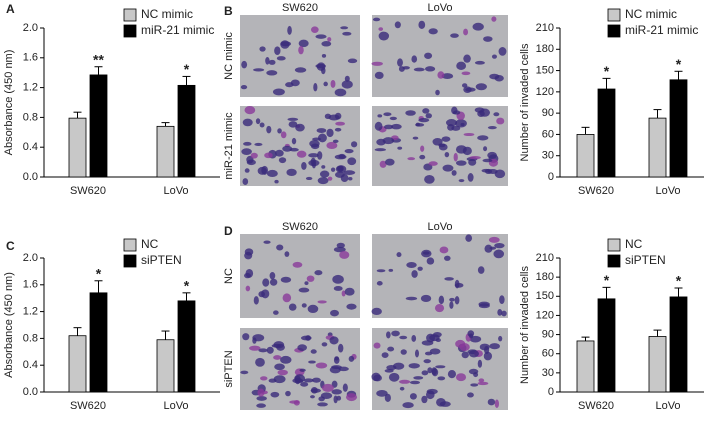 The width and height of the screenshot is (709, 430). What do you see at coordinates (525, 102) in the screenshot?
I see `y-axis-label: Number of invaded cells` at bounding box center [525, 102].